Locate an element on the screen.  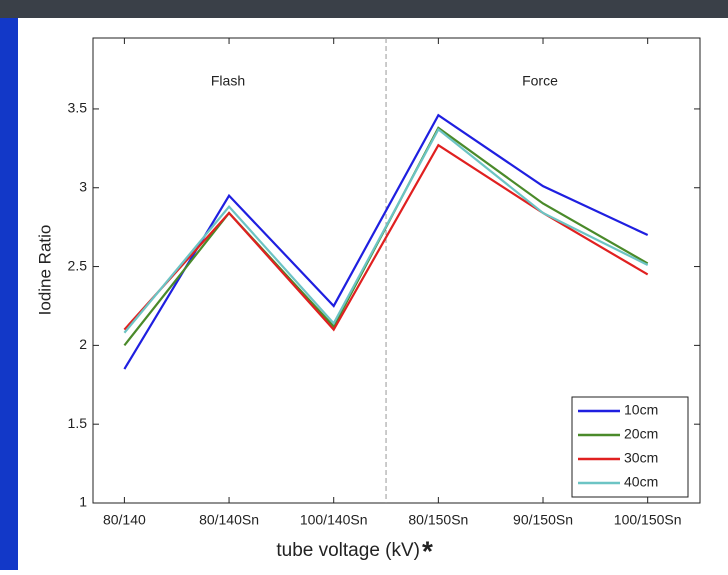
slide-band is located at coordinates (364, 9).